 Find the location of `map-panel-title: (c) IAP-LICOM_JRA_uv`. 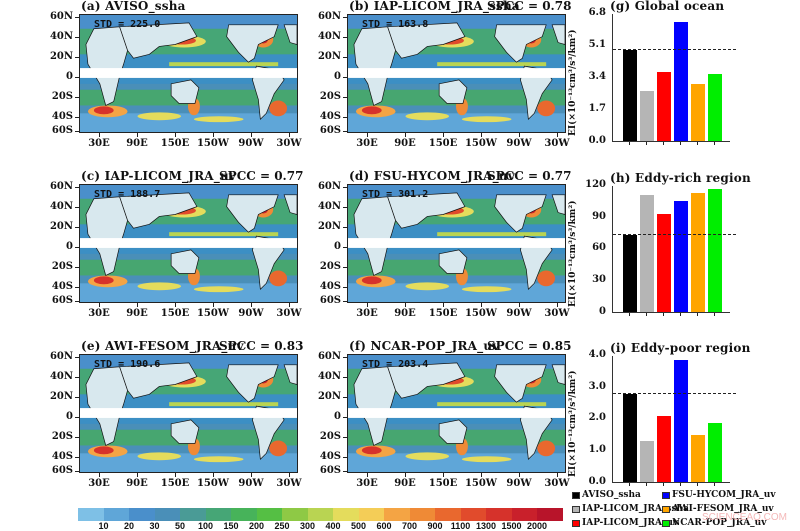

map-panel-title: (c) IAP-LICOM_JRA_uv is located at coordinates (159, 176).